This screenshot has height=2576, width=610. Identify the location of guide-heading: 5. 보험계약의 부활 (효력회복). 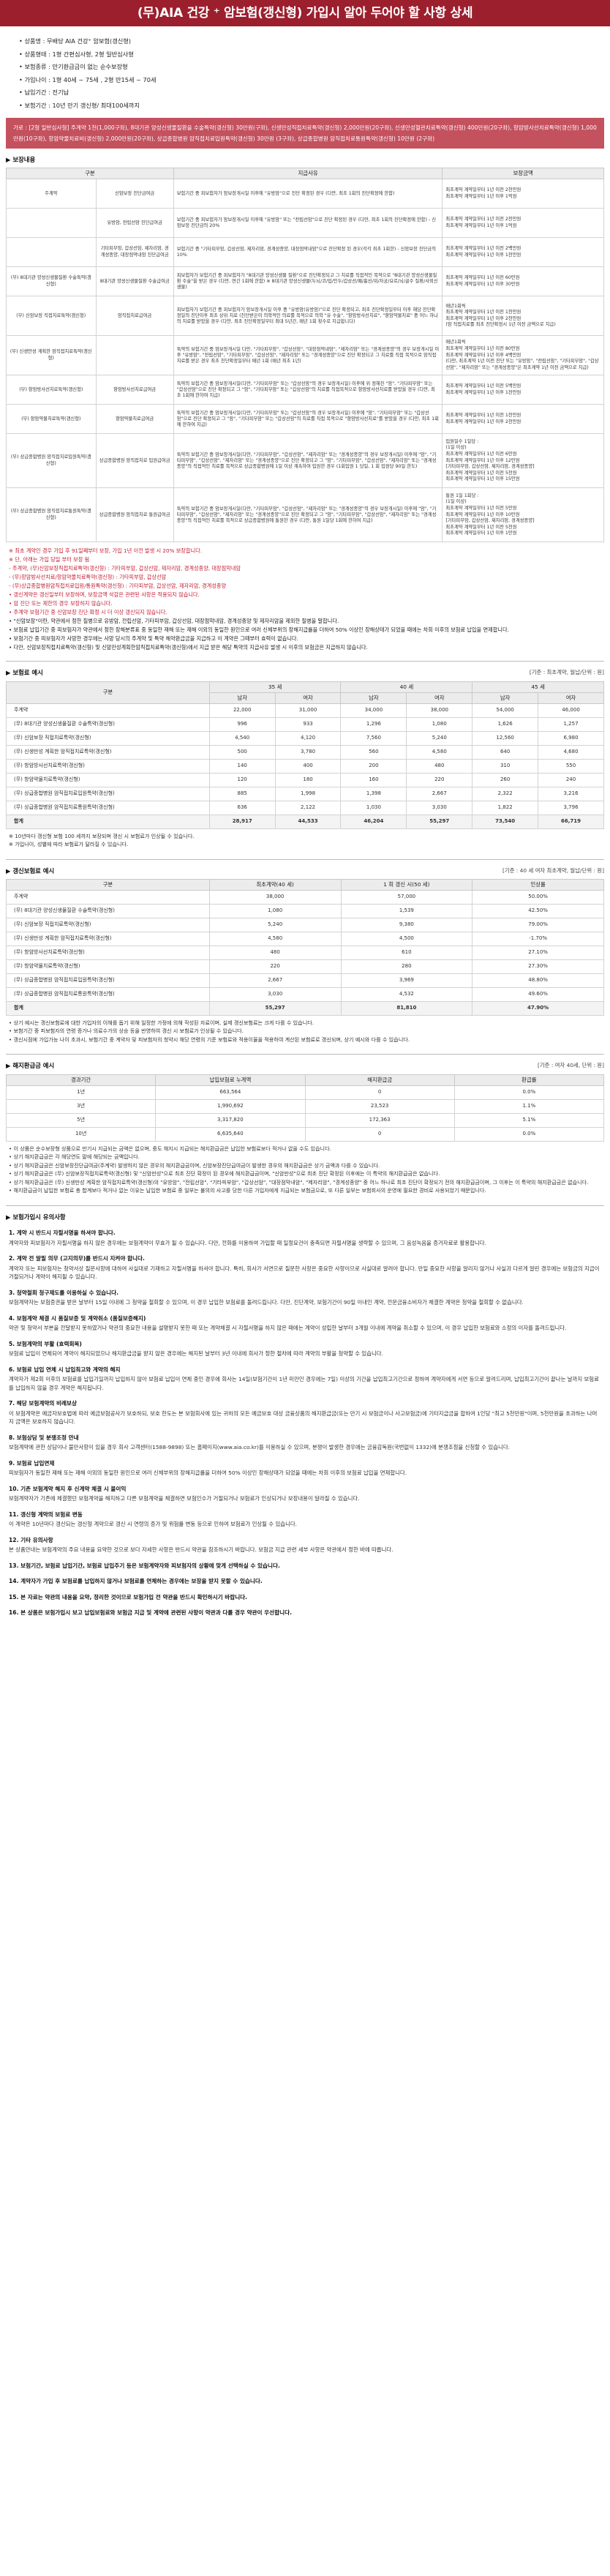
(46, 1343).